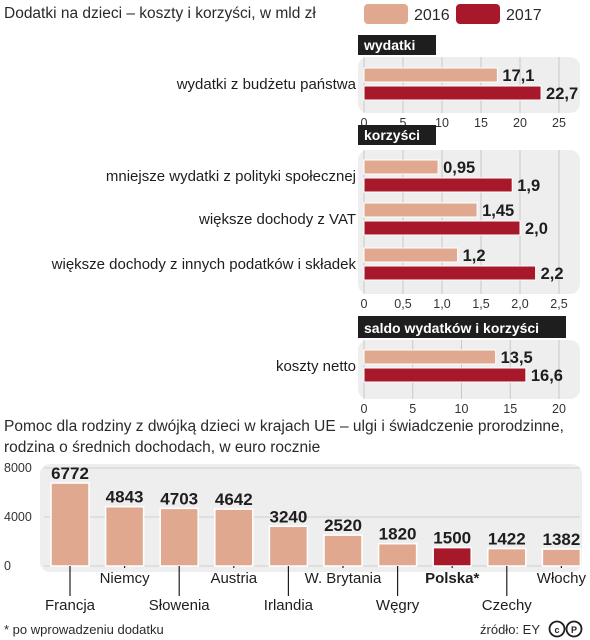 Image resolution: width=590 pixels, height=640 pixels. I want to click on axis-tick-label: 2,5, so click(558, 304).